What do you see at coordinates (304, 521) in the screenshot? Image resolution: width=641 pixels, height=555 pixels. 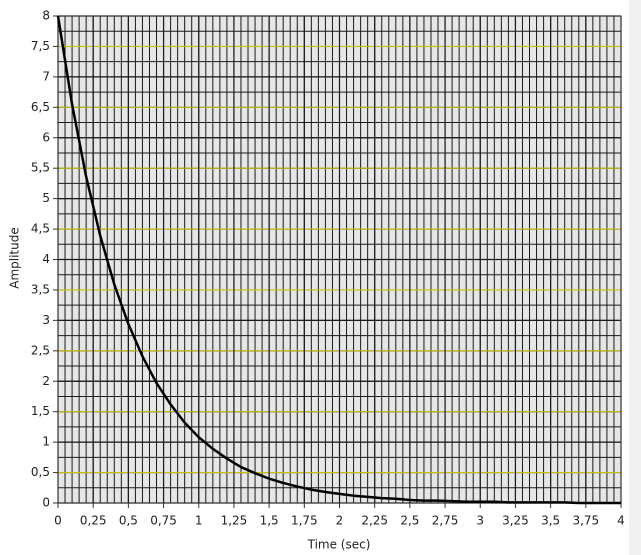 I see `x-tick-label: 1,75` at bounding box center [304, 521].